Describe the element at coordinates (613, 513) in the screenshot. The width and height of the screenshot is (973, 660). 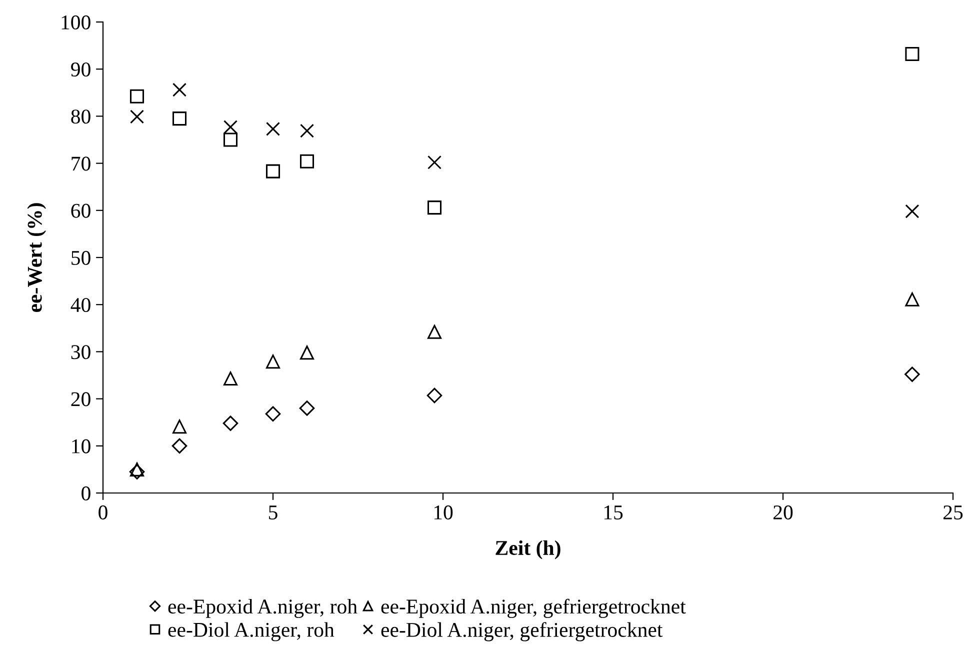
I see `x-tick-label: 15` at that location.